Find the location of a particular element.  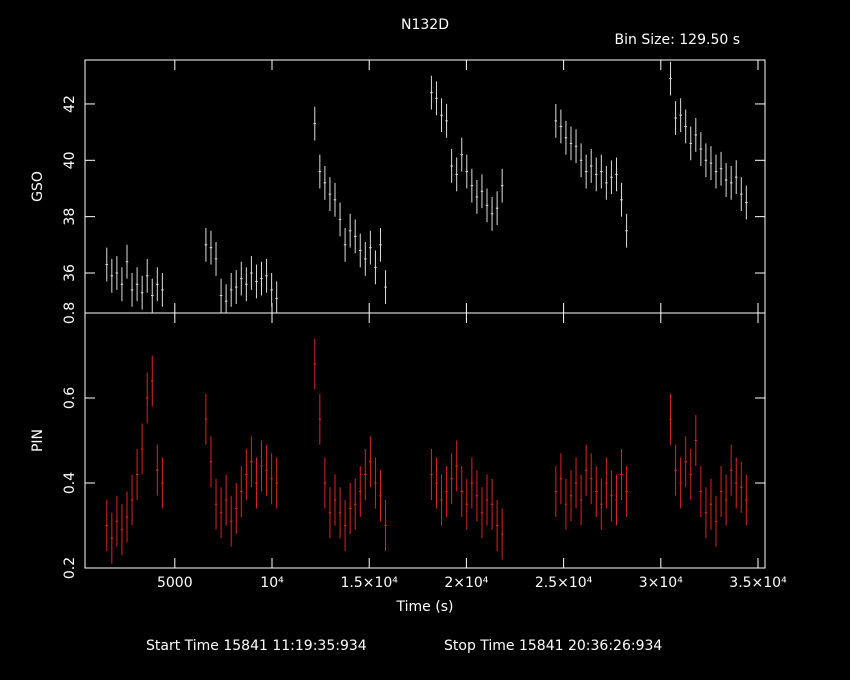

y-tick-label: 42 is located at coordinates (70, 104).